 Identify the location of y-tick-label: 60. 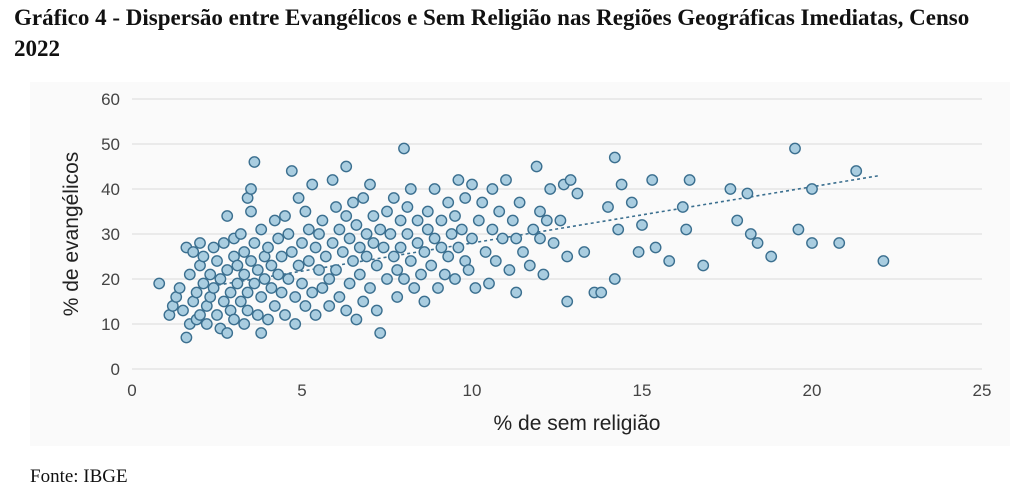
(110, 99).